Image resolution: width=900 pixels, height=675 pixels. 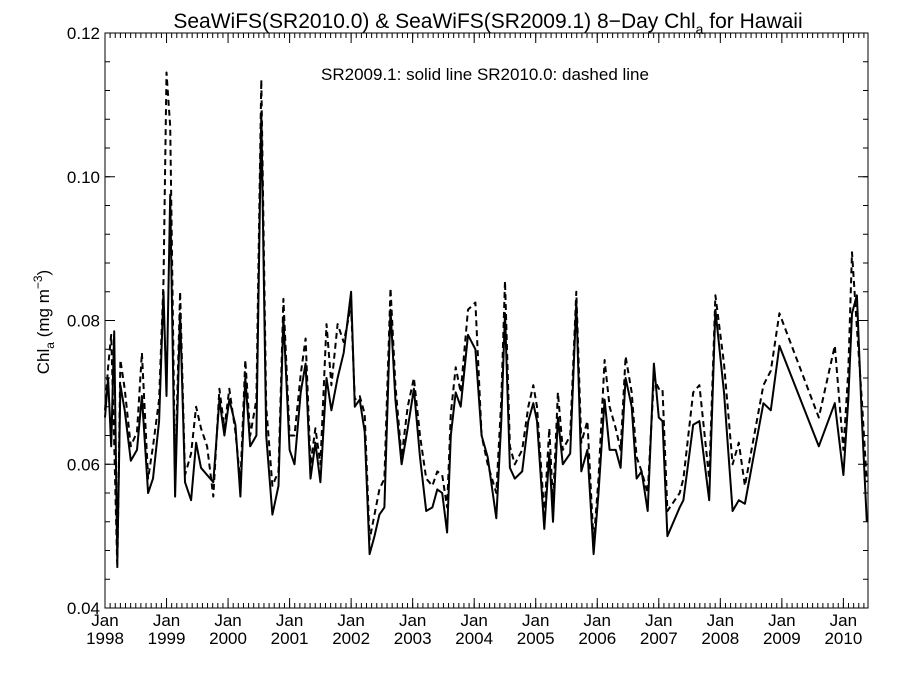 What do you see at coordinates (659, 638) in the screenshot?
I see `x-tick-year-label: 2007` at bounding box center [659, 638].